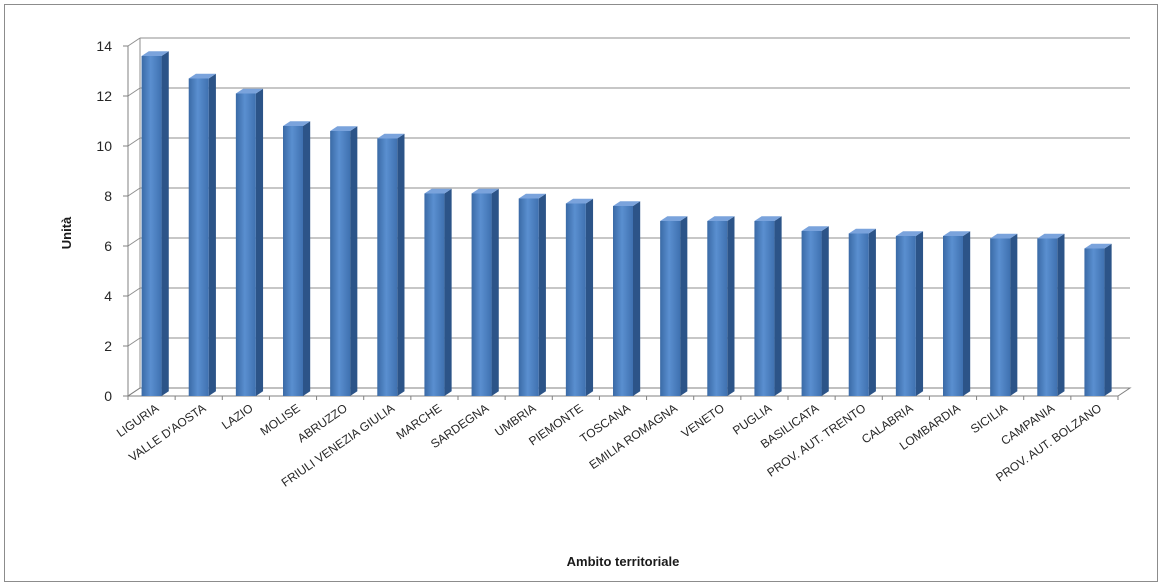  What do you see at coordinates (633, 436) in the screenshot?
I see `x-tick-label: EMILIA ROMAGNA` at bounding box center [633, 436].